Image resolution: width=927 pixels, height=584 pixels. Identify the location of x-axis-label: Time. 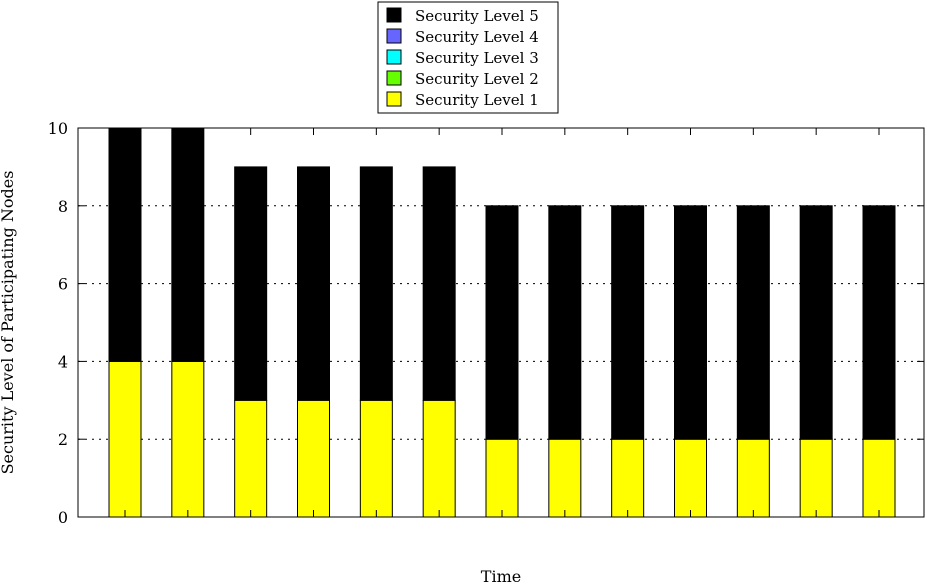
(501, 575).